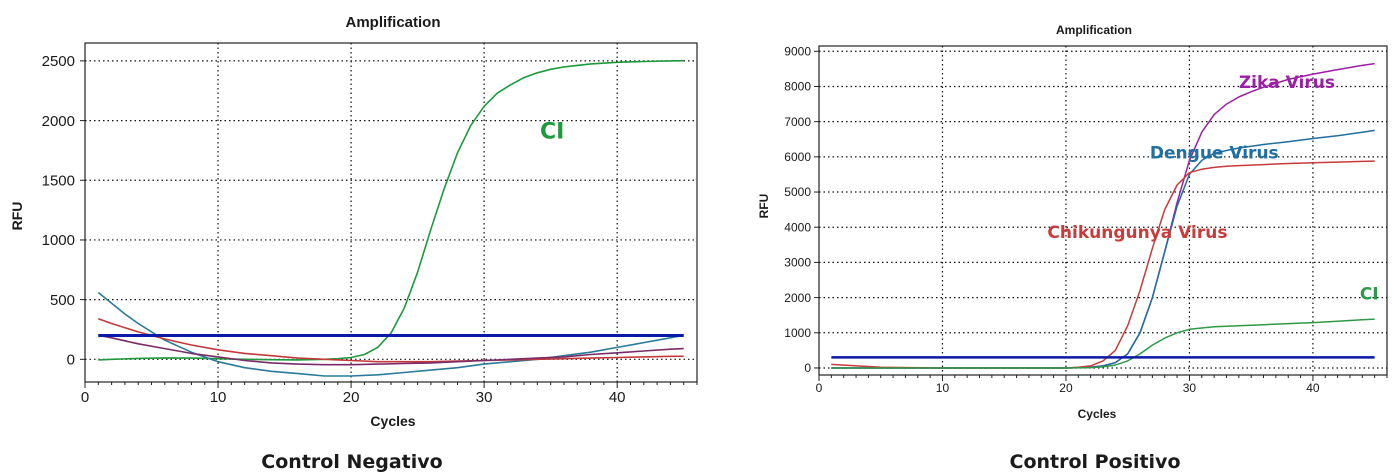 The height and width of the screenshot is (476, 1399). Describe the element at coordinates (797, 157) in the screenshot. I see `y-tick-label: 6000` at that location.